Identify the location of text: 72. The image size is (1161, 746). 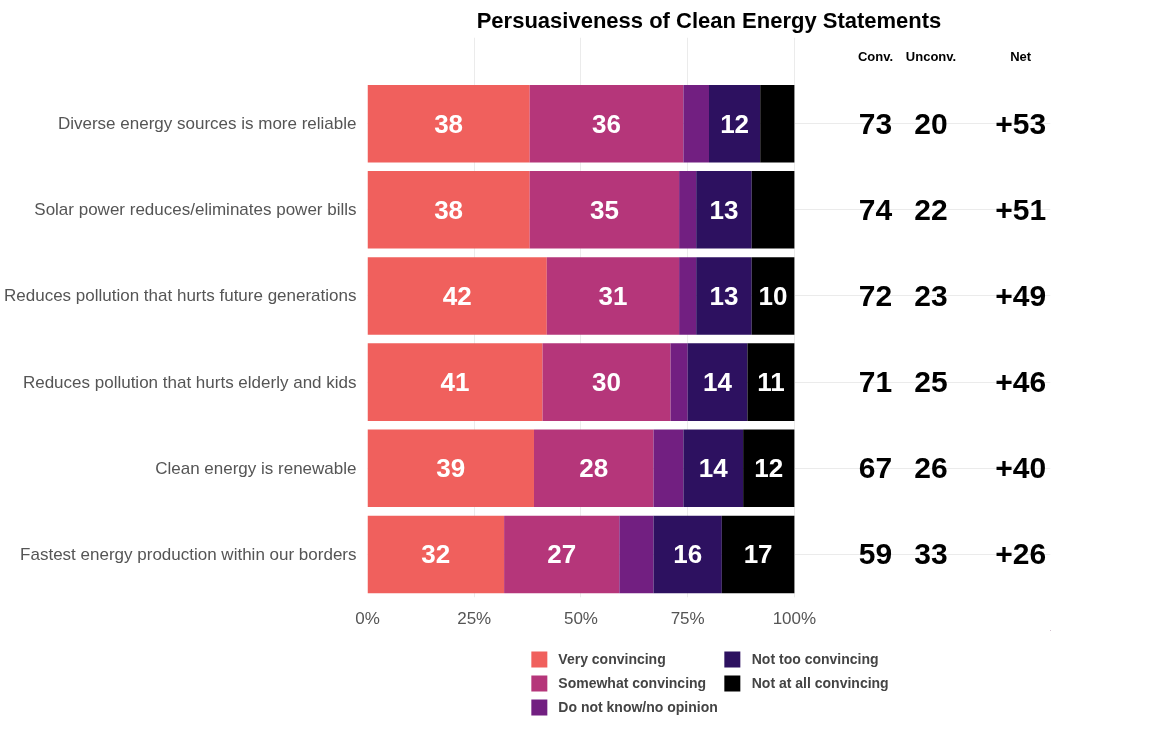
(875, 295).